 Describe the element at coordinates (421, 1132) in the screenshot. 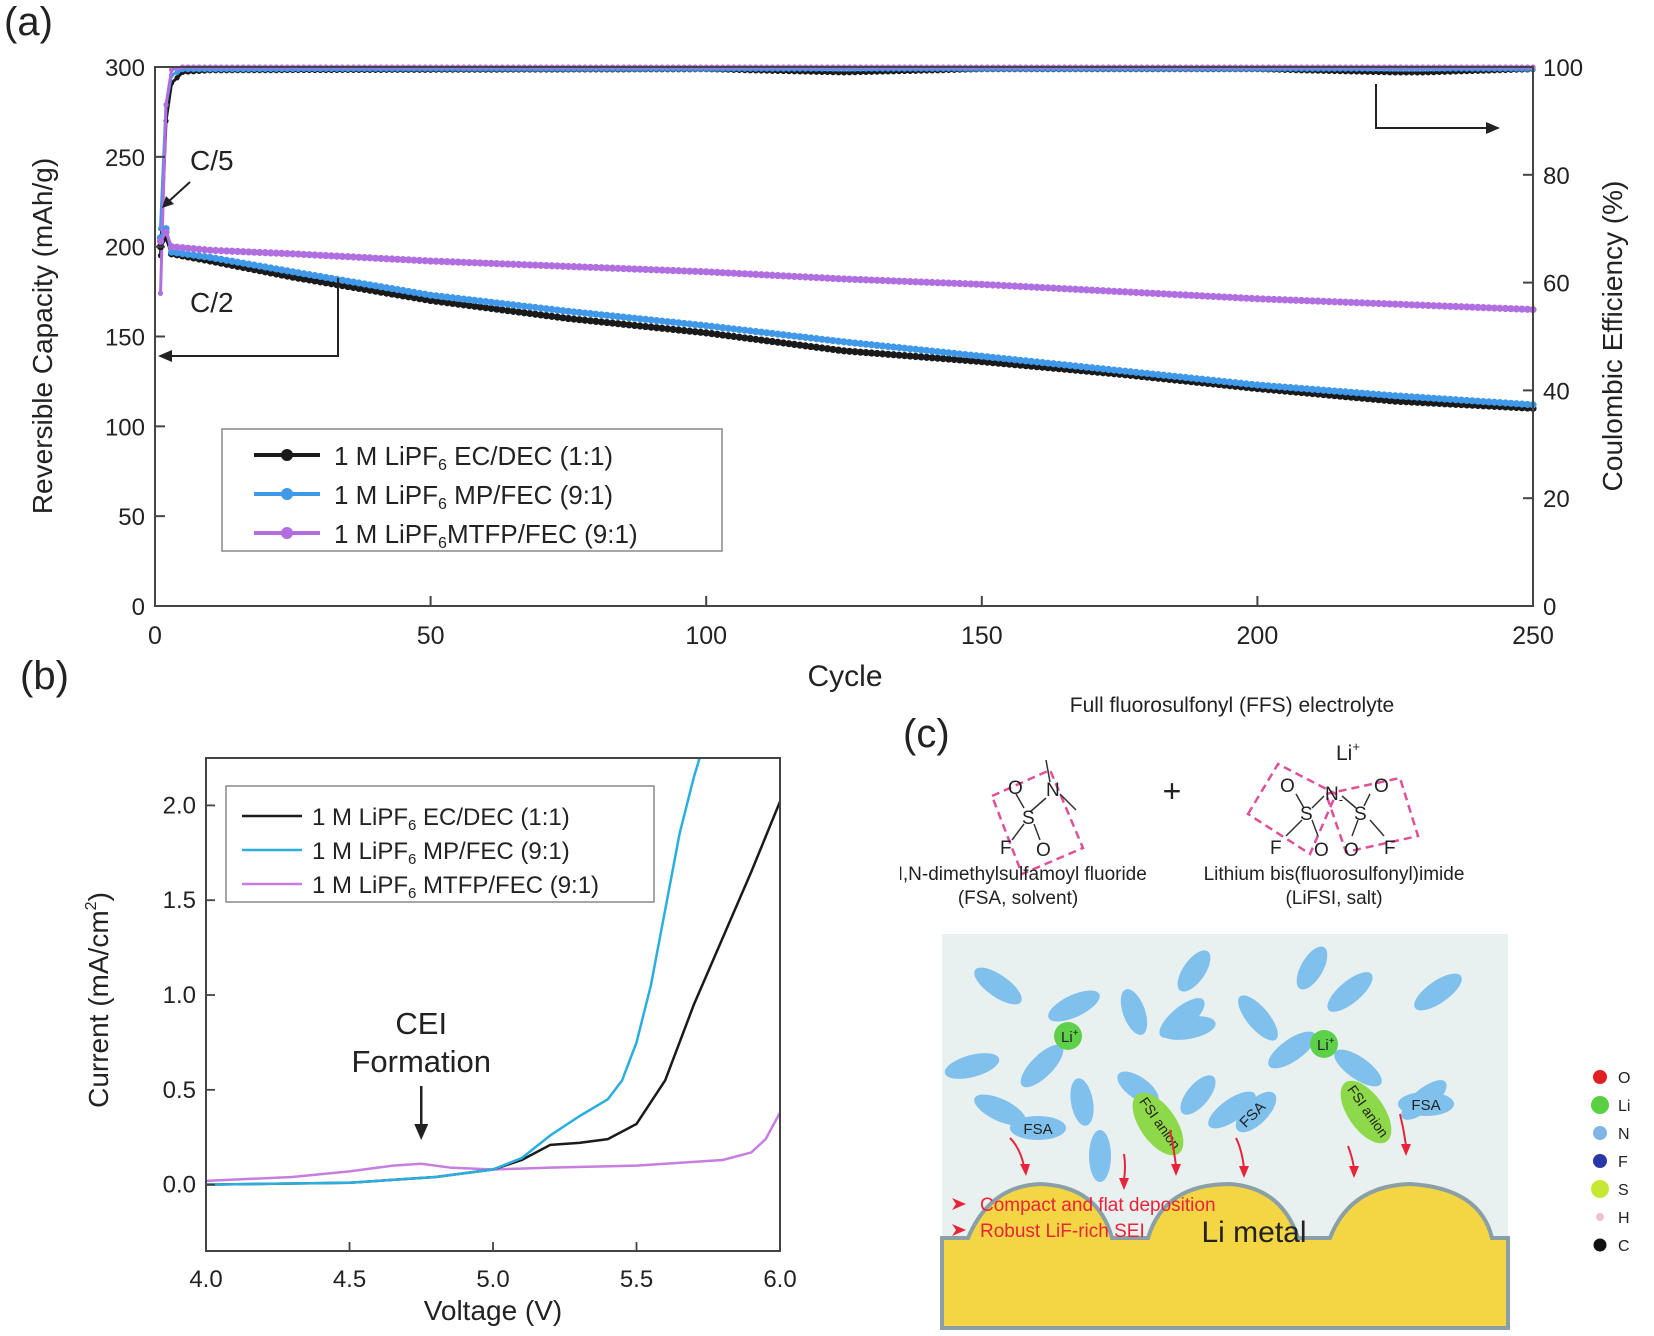

I see `cei-annotation-arrowhead` at that location.